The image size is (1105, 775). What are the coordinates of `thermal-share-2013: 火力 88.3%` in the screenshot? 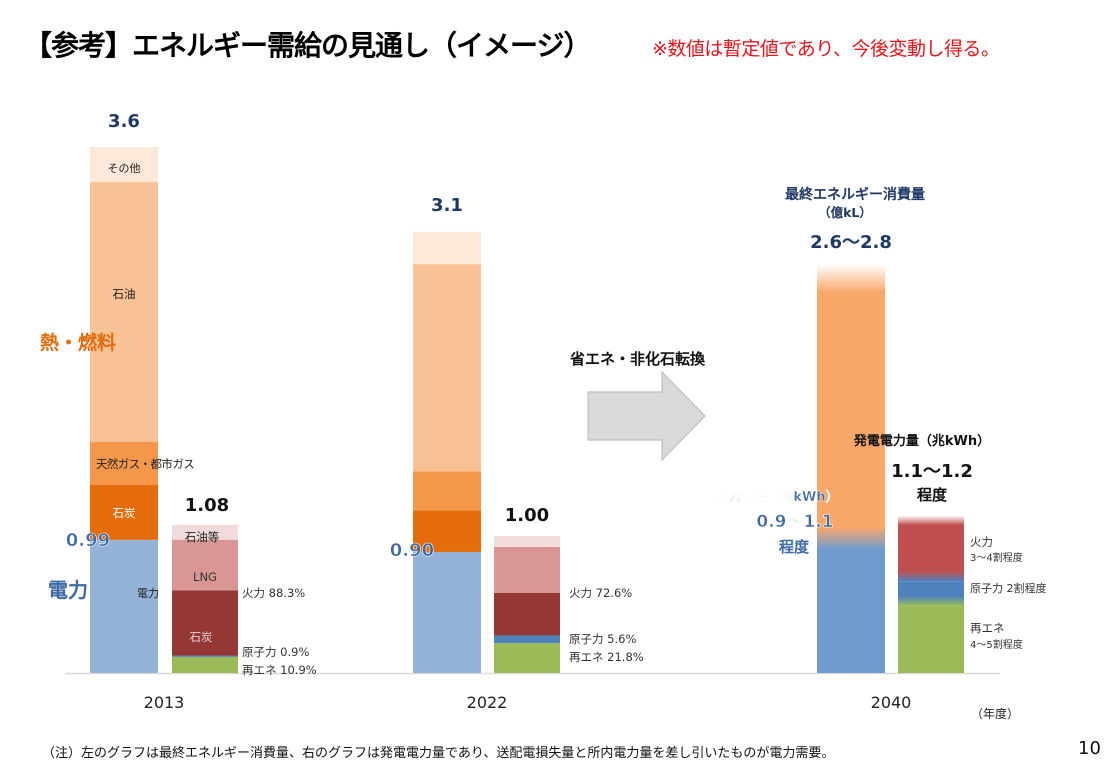 It's located at (273, 593).